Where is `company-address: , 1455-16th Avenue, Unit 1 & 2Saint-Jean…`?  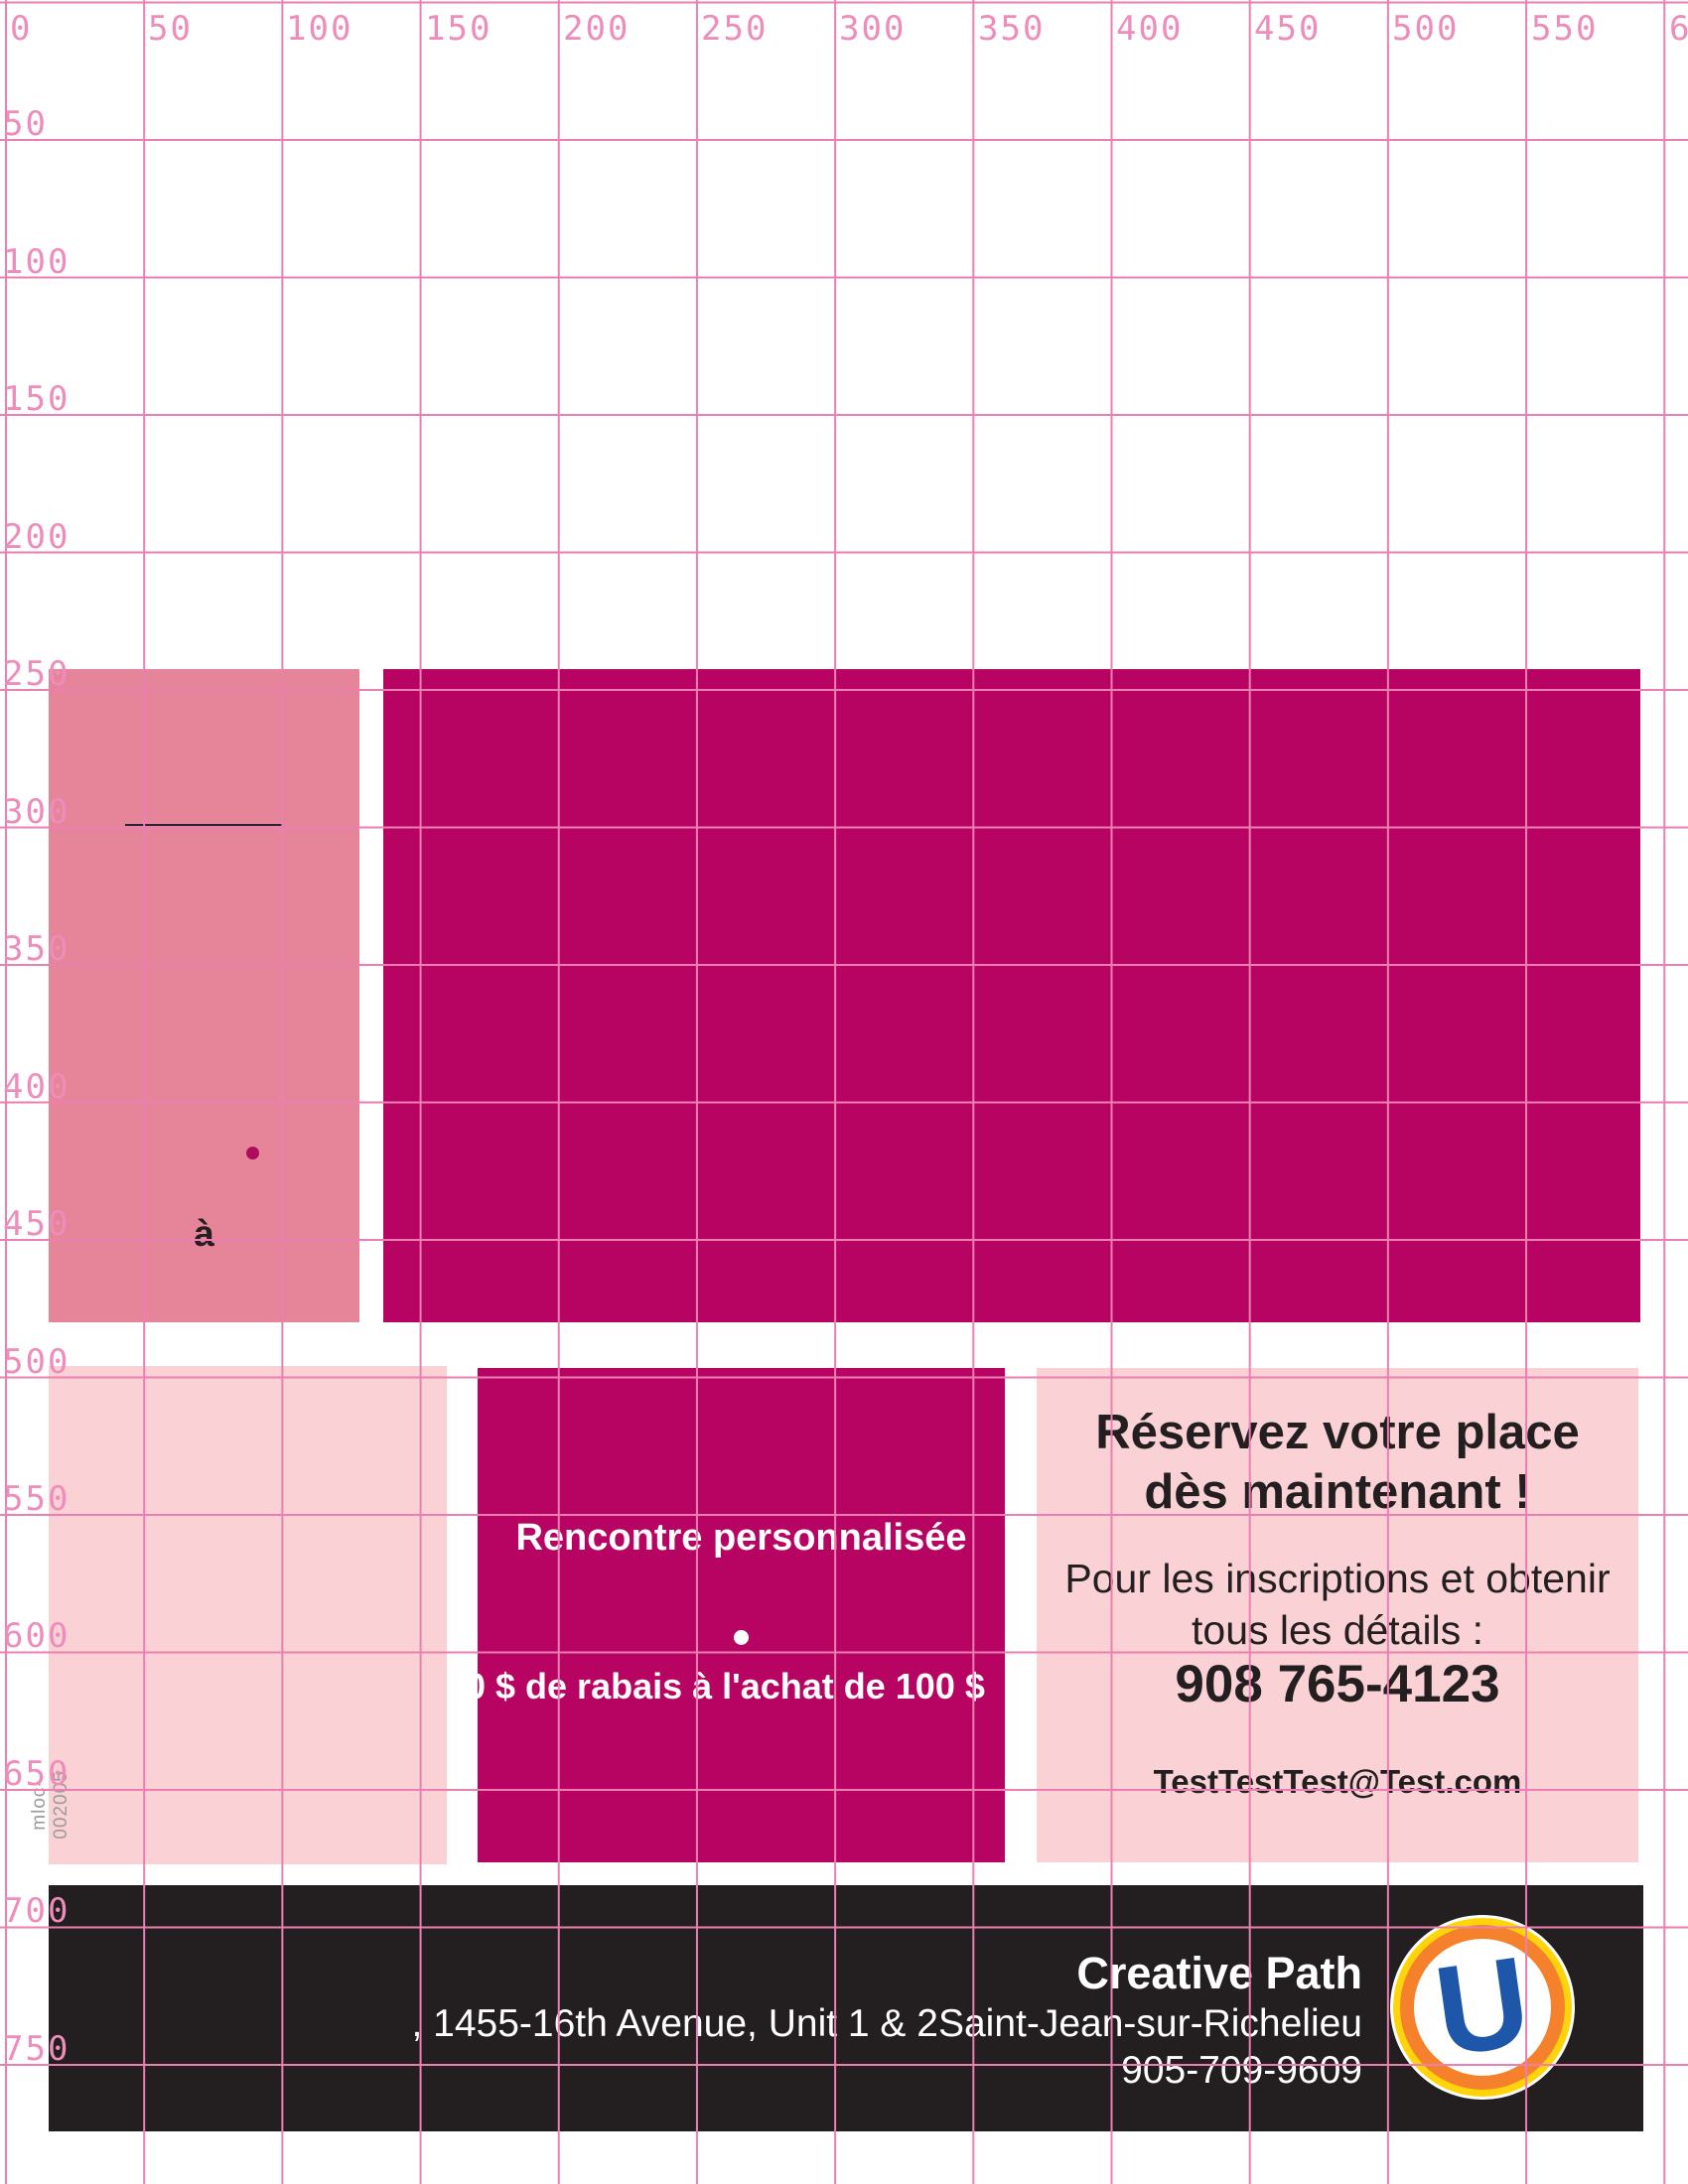
company-address: , 1455-16th Avenue, Unit 1 & 2Saint-Jean… is located at coordinates (886, 2023).